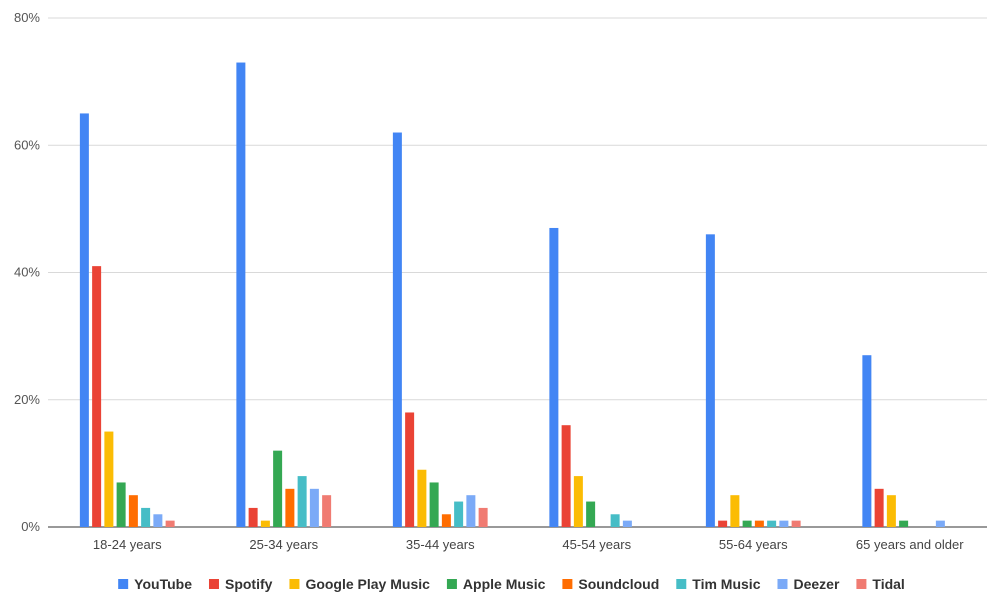  Describe the element at coordinates (596, 544) in the screenshot. I see `x-tick-label: 45-54 years` at that location.